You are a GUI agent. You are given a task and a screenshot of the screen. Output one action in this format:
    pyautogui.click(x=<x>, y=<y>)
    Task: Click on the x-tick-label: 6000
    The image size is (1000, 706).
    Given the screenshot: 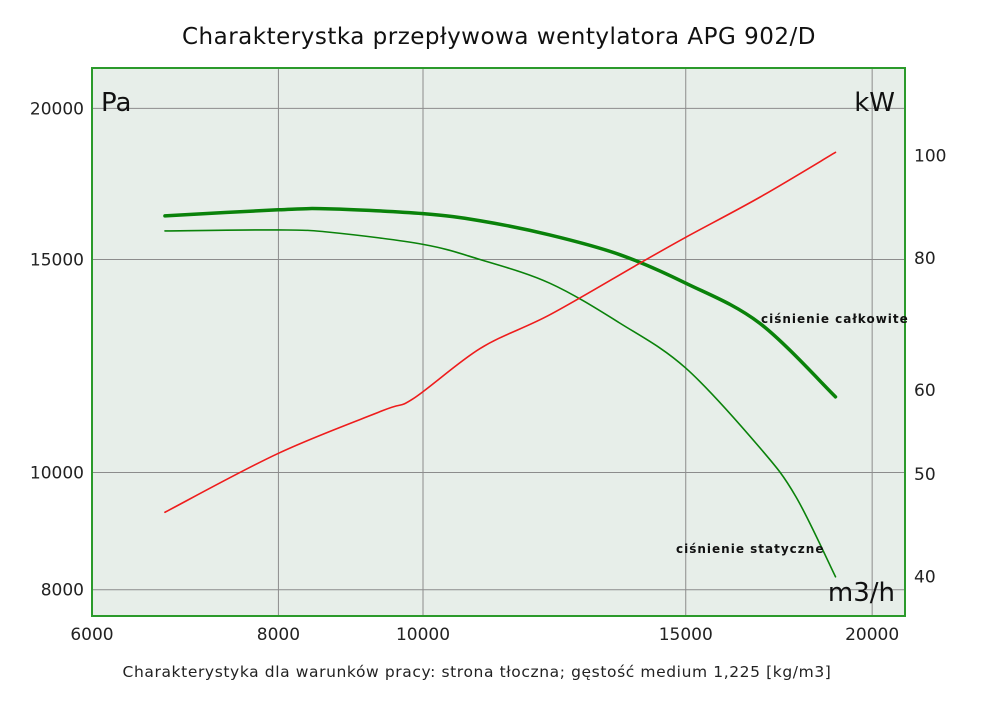 What is the action you would take?
    pyautogui.click(x=91, y=635)
    